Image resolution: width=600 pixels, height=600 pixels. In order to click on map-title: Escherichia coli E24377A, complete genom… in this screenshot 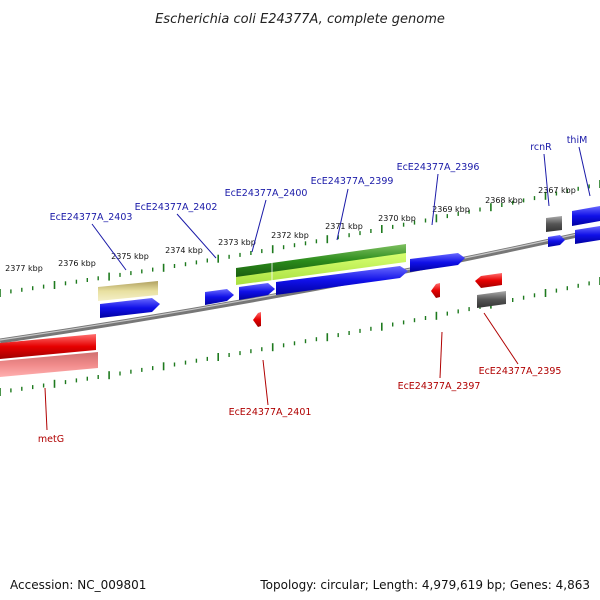, I will do `click(300, 19)`.